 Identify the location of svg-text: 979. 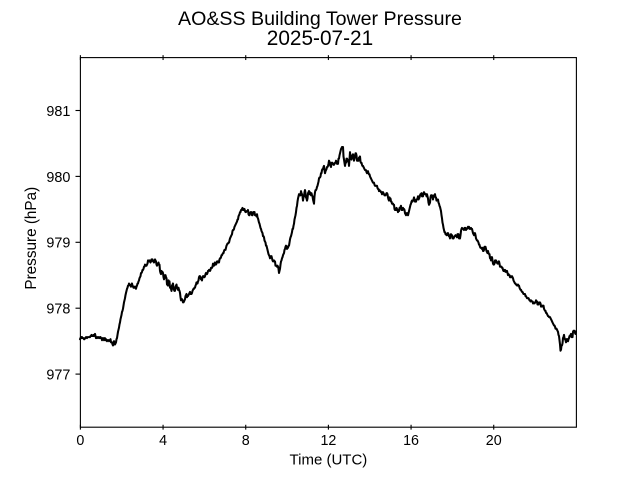
(58, 244).